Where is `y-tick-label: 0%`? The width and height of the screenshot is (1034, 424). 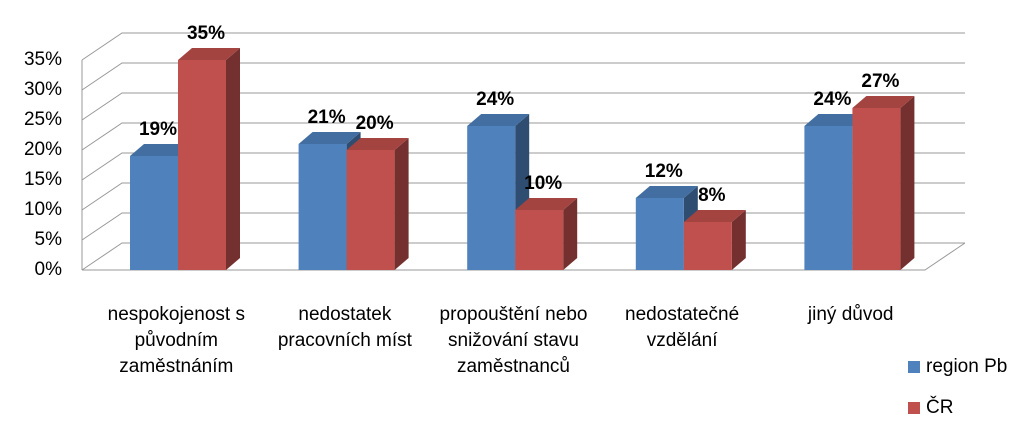 y-tick-label: 0% is located at coordinates (49, 269).